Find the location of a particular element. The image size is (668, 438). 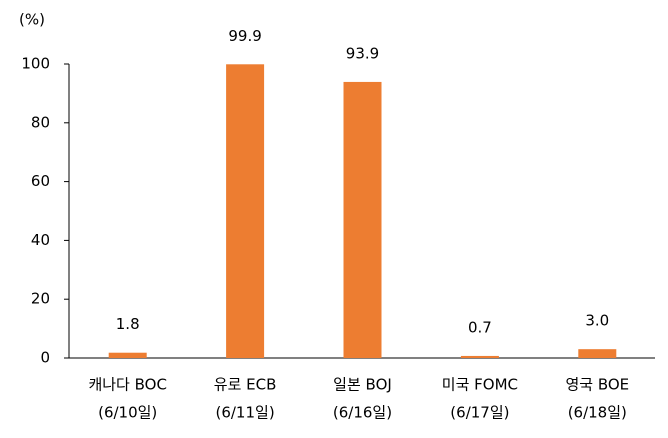

x-tick-label: 일본 BOJ is located at coordinates (362, 385).